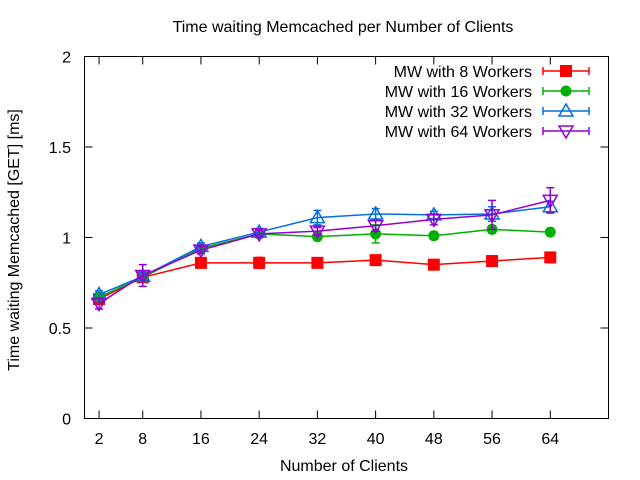  I want to click on x-tick-label: 56, so click(492, 439).